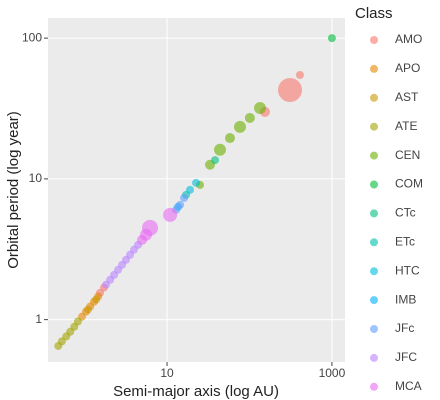  What do you see at coordinates (407, 97) in the screenshot?
I see `legend-label: AST` at bounding box center [407, 97].